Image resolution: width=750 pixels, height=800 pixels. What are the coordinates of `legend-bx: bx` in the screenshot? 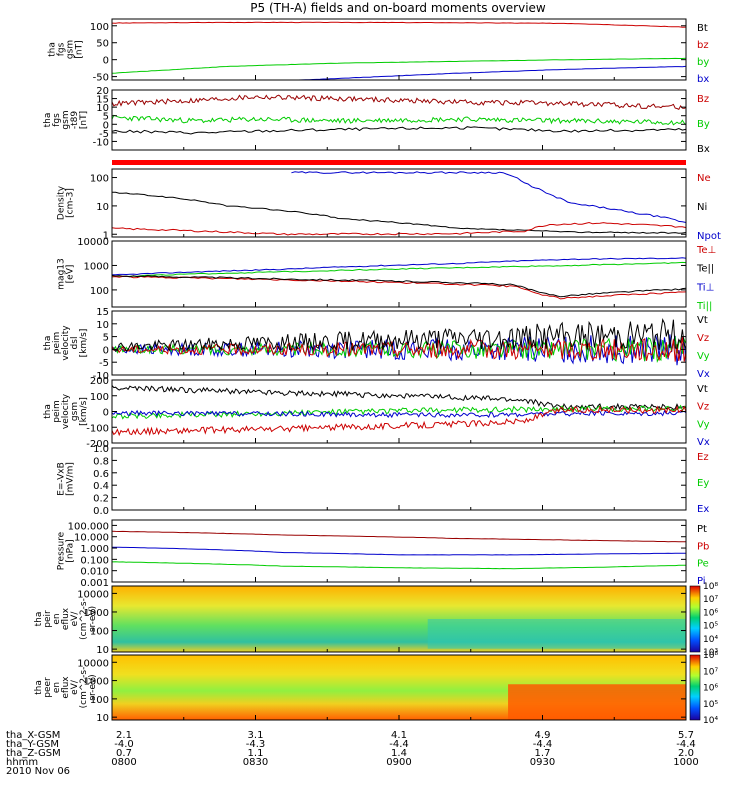 It's located at (703, 79).